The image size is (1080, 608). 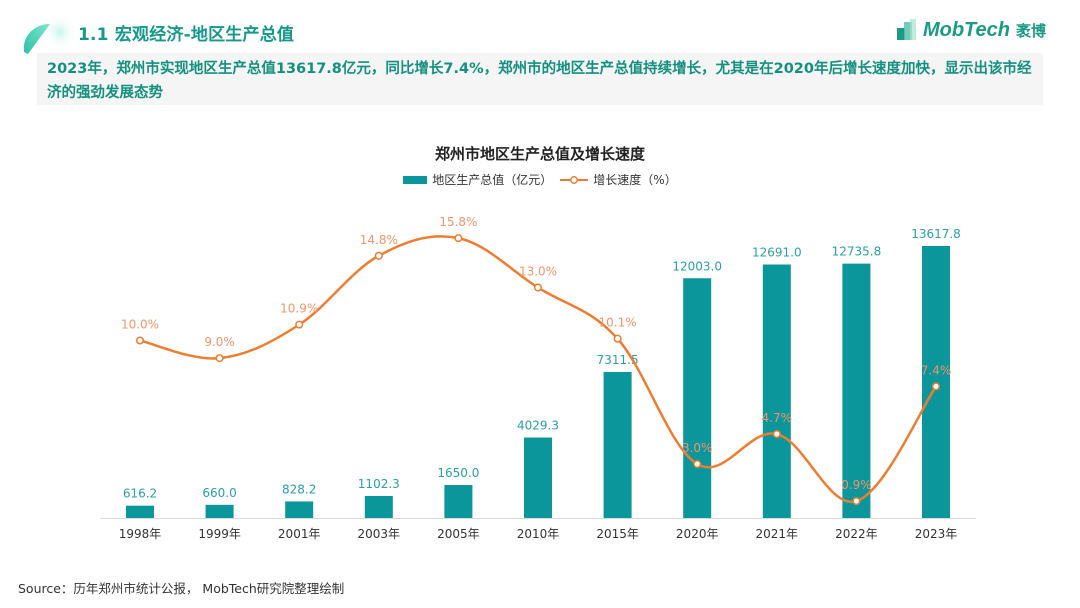 What do you see at coordinates (379, 534) in the screenshot?
I see `x-tick-label: 2003年` at bounding box center [379, 534].